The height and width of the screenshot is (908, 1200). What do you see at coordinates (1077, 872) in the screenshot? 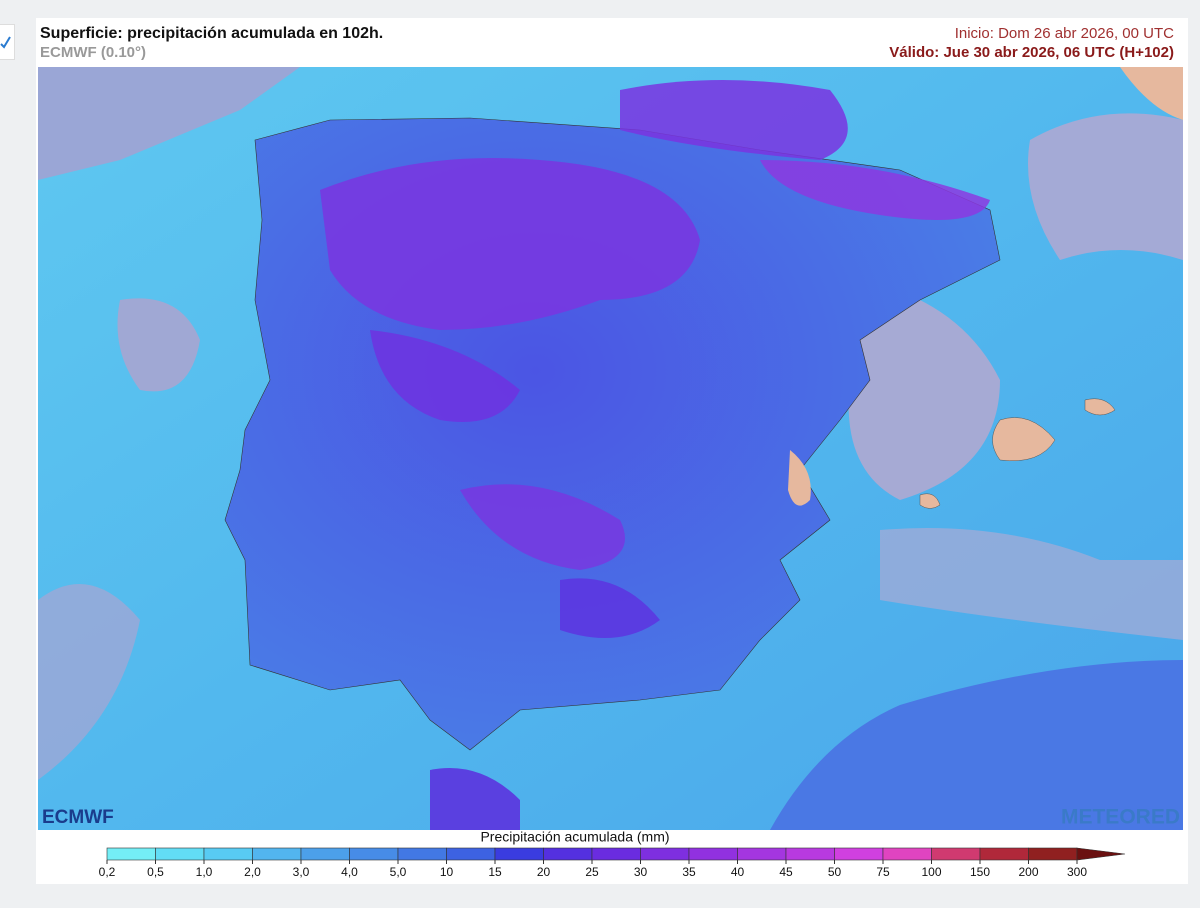
I see `colorbar-label: 300` at bounding box center [1077, 872].